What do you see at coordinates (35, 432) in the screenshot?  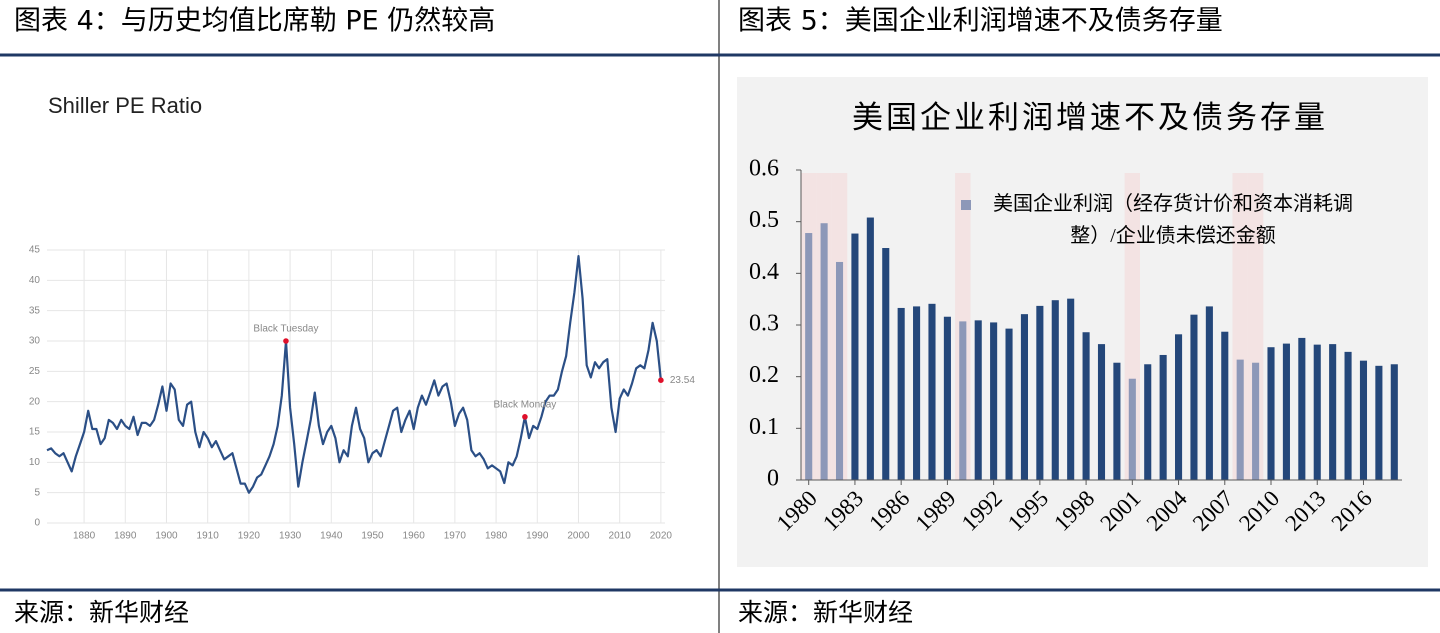 I see `y-tick-label: 15` at bounding box center [35, 432].